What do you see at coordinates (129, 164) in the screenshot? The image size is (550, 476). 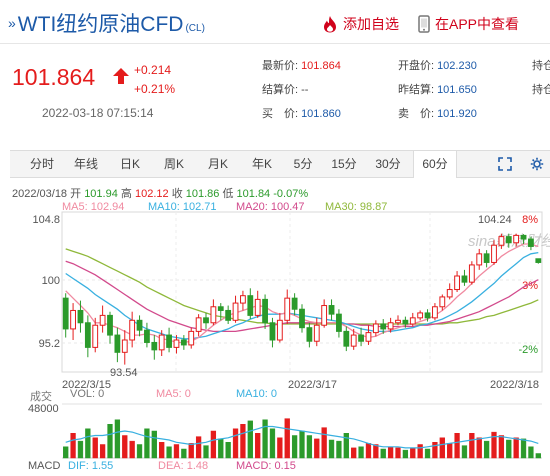 I see `tab-daily-k: 日K` at bounding box center [129, 164].